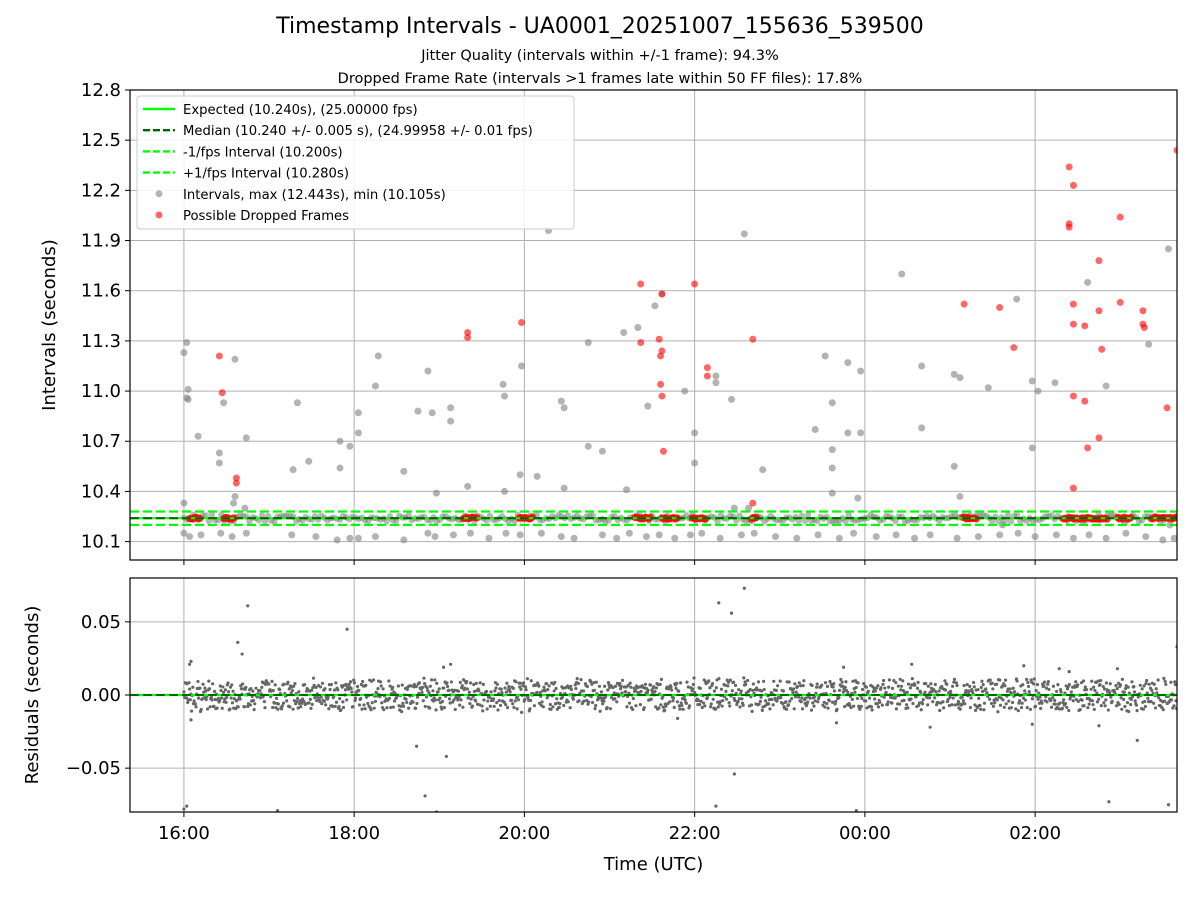 The height and width of the screenshot is (900, 1200). I want to click on y-tick-label: 0.05, so click(101, 622).